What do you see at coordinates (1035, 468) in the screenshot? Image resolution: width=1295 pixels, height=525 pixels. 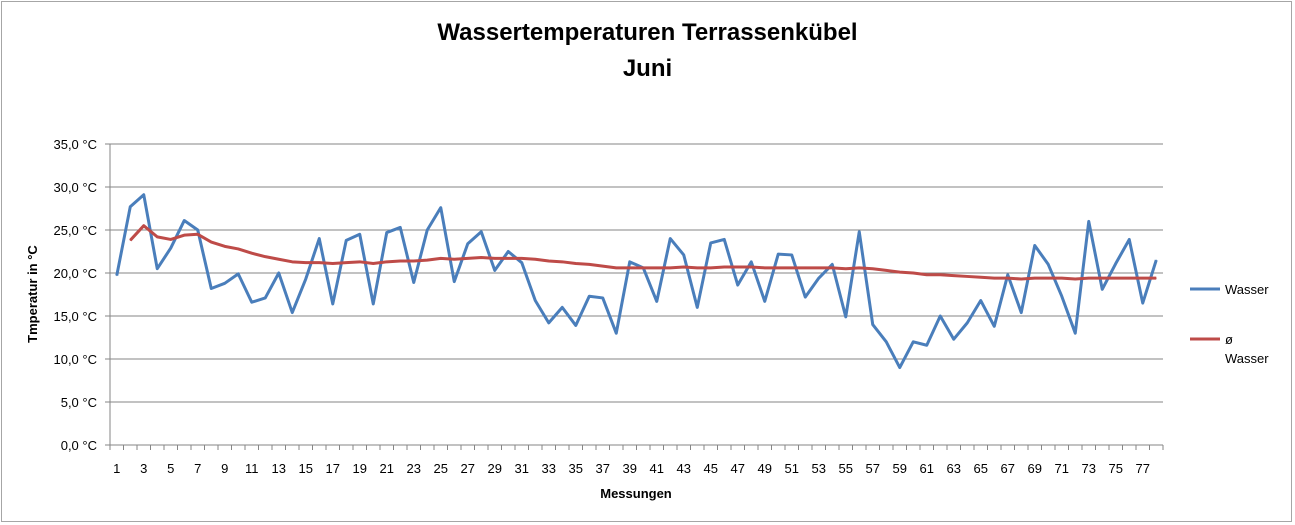 I see `x-tick-label: 69` at bounding box center [1035, 468].